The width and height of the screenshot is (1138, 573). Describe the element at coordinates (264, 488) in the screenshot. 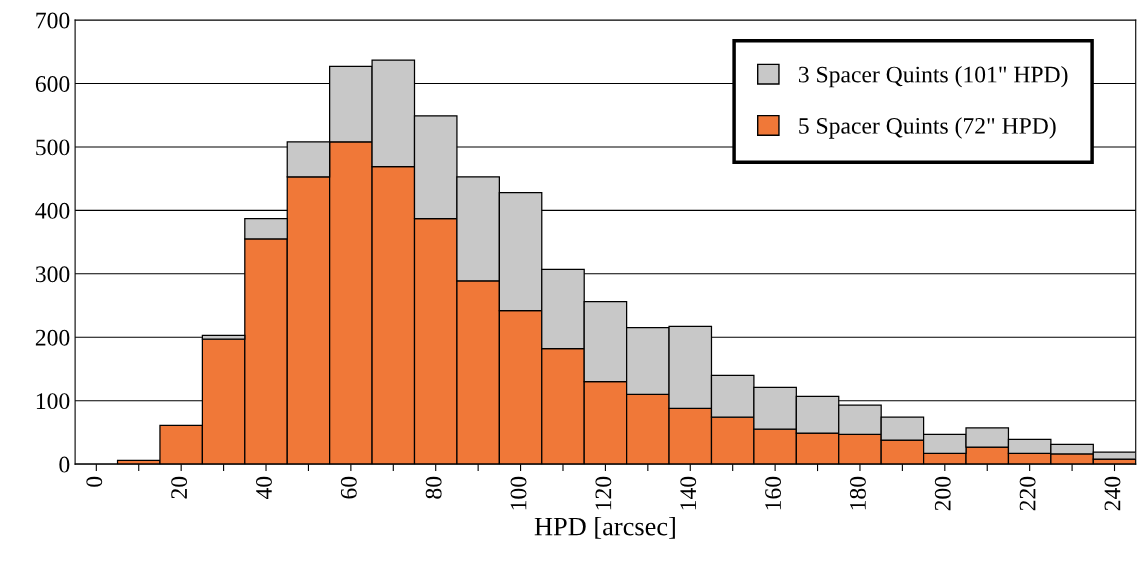

I see `x-tick-label: 40` at that location.